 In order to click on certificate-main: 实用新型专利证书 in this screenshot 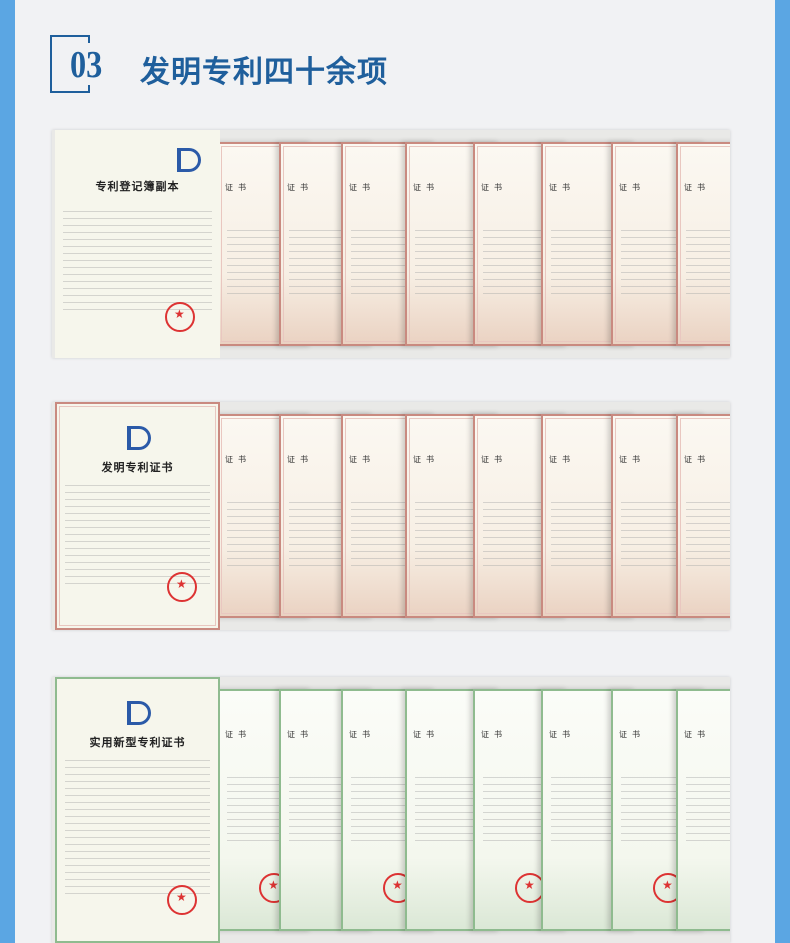, I will do `click(137, 810)`.